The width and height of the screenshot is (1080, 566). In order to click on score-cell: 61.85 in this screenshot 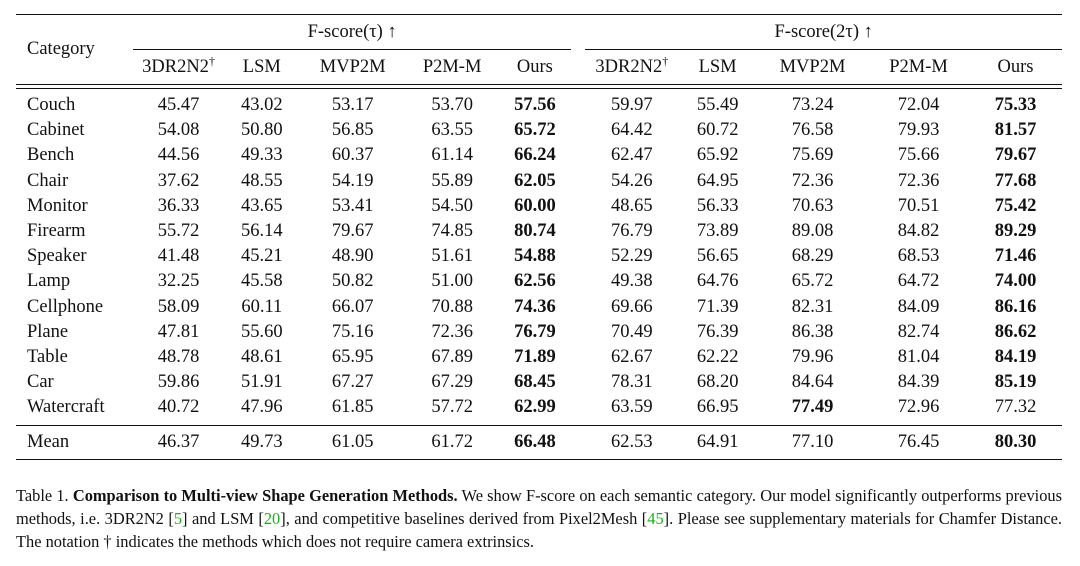, I will do `click(352, 407)`.